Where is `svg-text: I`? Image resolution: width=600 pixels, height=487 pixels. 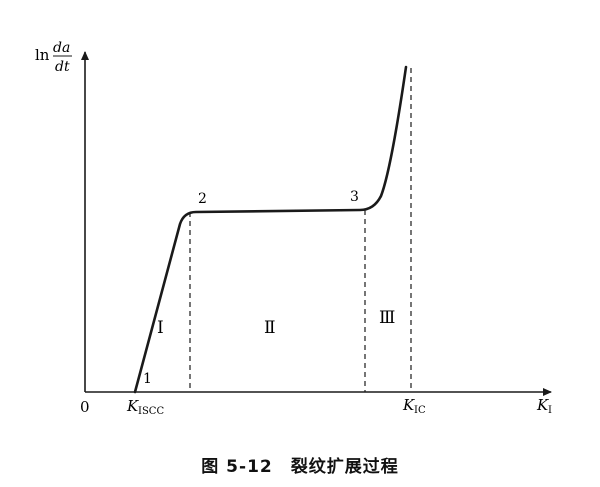
svg-text: I is located at coordinates (550, 410).